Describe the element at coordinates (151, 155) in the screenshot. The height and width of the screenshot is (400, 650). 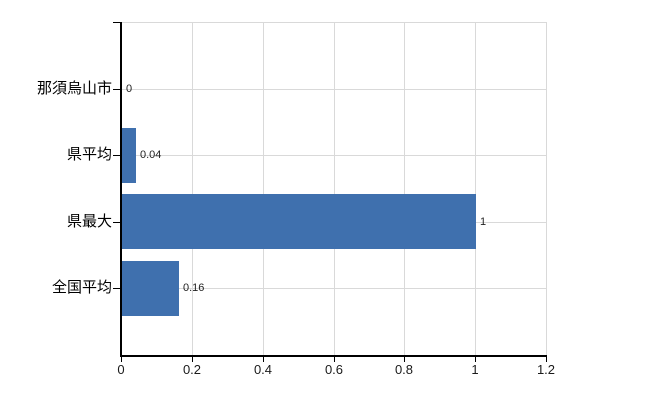
I see `value-label: 0.04` at that location.